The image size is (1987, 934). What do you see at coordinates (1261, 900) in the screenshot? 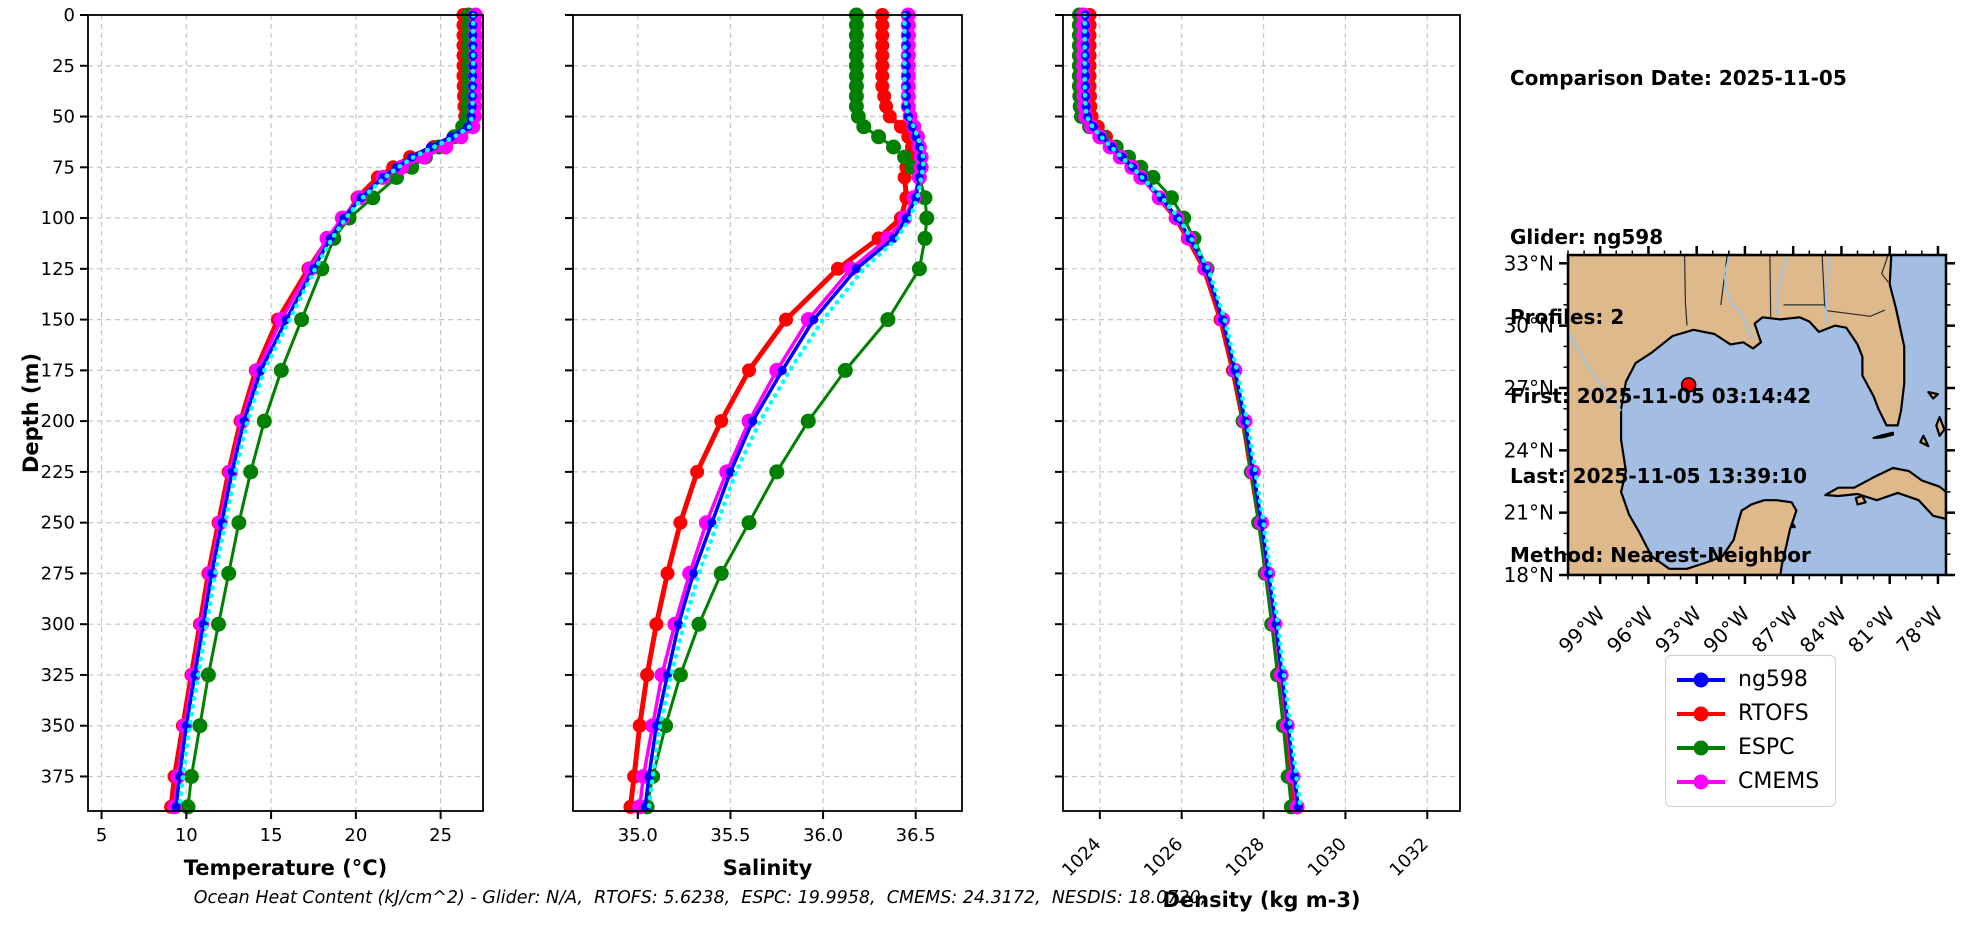
I see `x-axis-label: Density (kg m-3)` at bounding box center [1261, 900].